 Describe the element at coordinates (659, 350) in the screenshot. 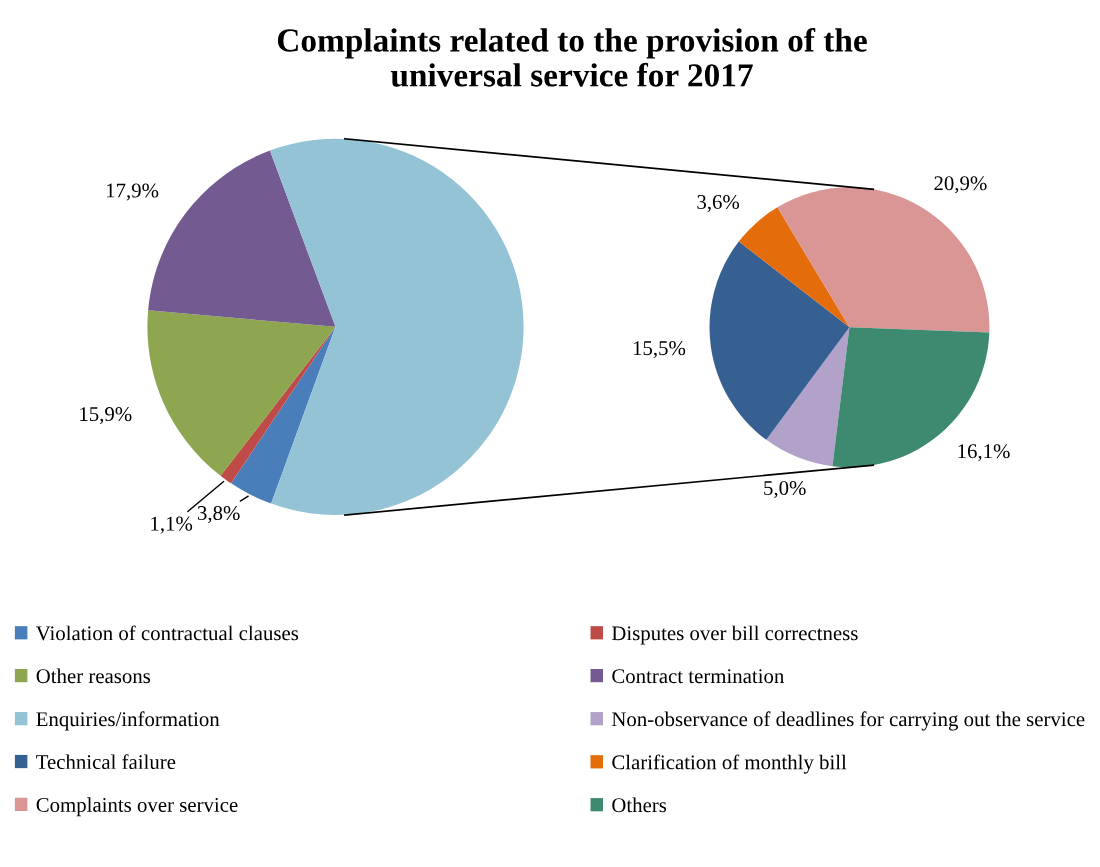

I see `data-label: 15,5%` at that location.